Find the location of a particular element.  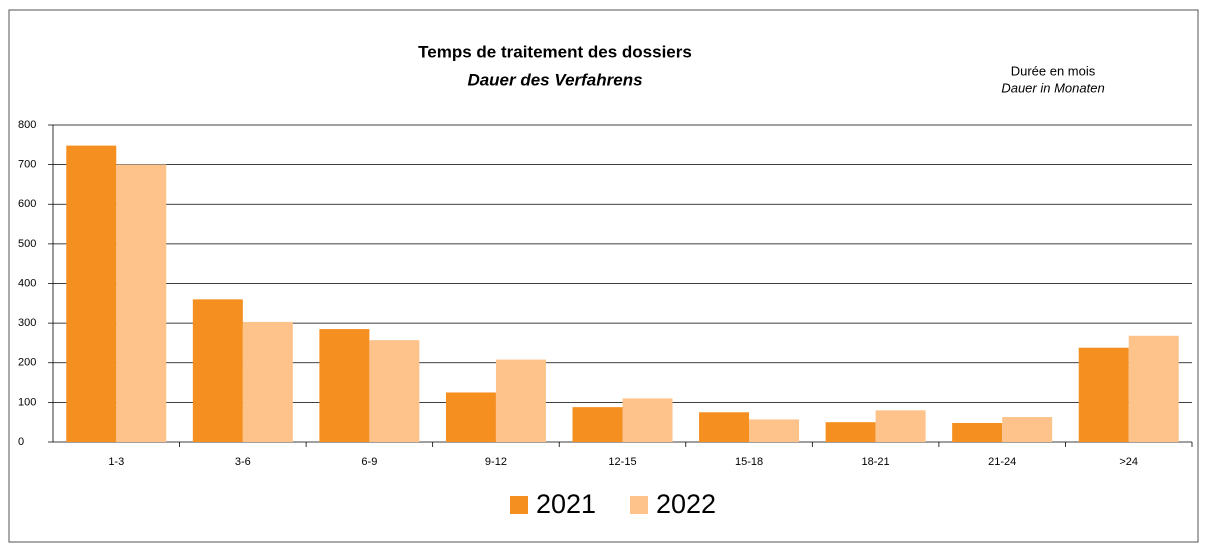

y-tick-label: 0 is located at coordinates (21, 442).